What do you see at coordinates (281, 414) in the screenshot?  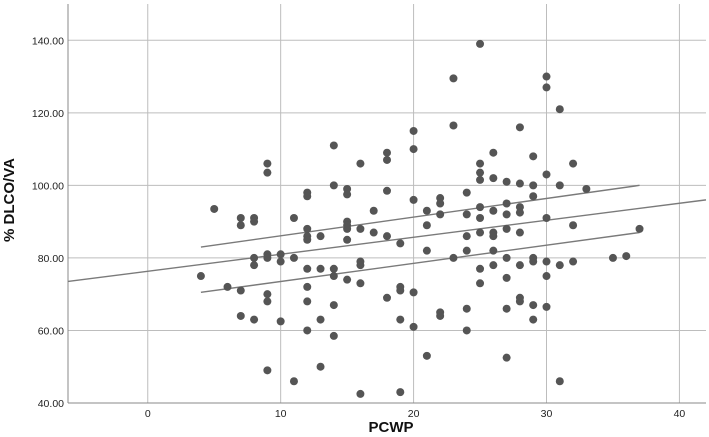 I see `x-tick-label: 10` at bounding box center [281, 414].